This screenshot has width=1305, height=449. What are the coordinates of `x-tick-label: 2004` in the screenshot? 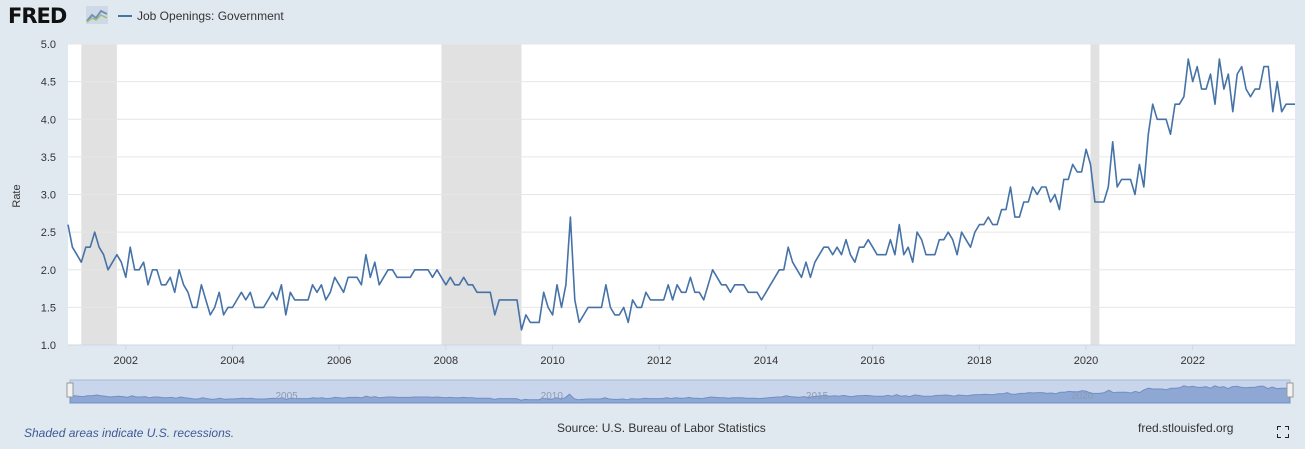 It's located at (232, 361).